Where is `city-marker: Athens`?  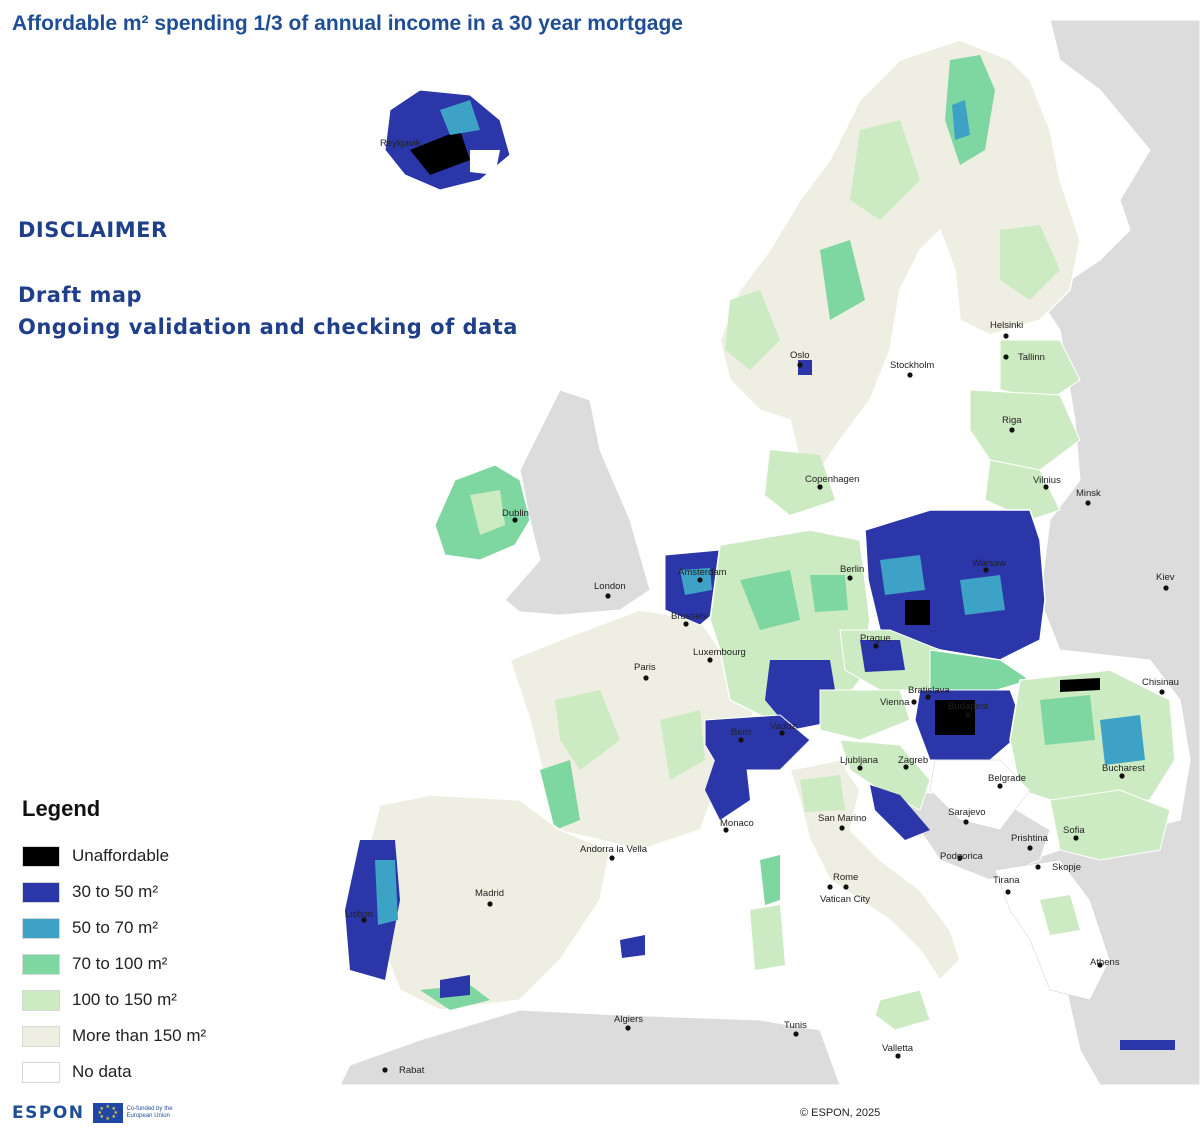
city-marker: Athens is located at coordinates (1105, 962).